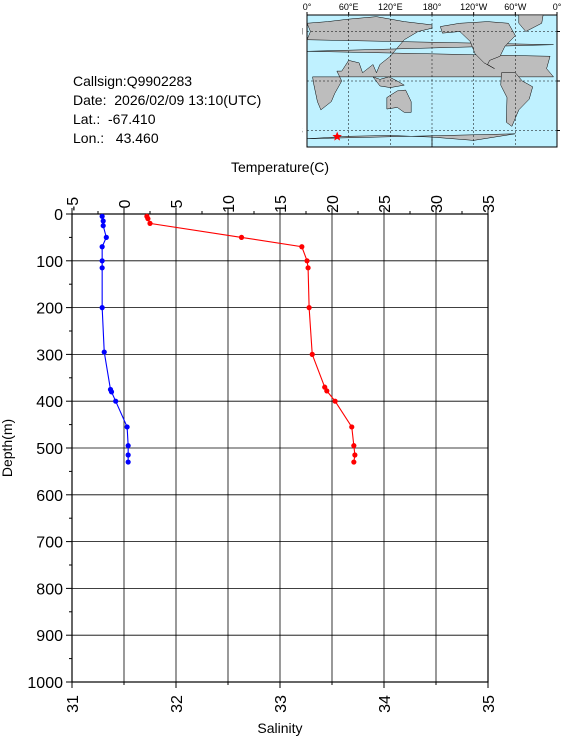 This screenshot has height=736, width=564. What do you see at coordinates (385, 204) in the screenshot?
I see `temperature-tick-label: 25` at bounding box center [385, 204].